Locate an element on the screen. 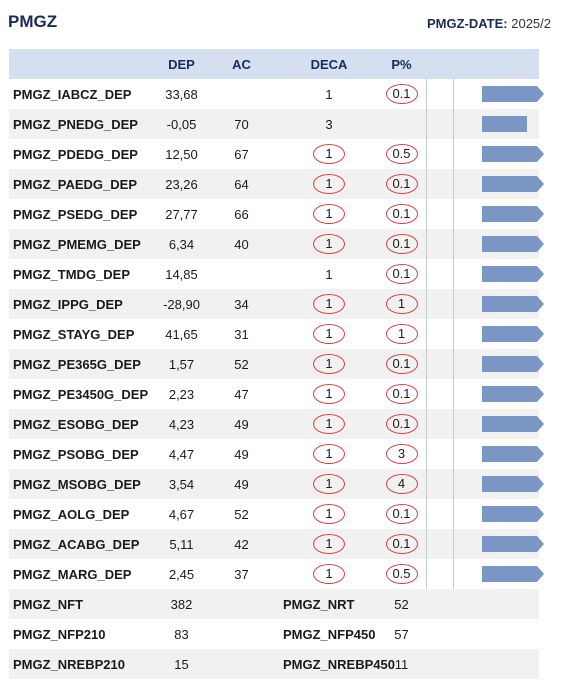 The width and height of the screenshot is (564, 695). row-ac: 67 is located at coordinates (241, 154).